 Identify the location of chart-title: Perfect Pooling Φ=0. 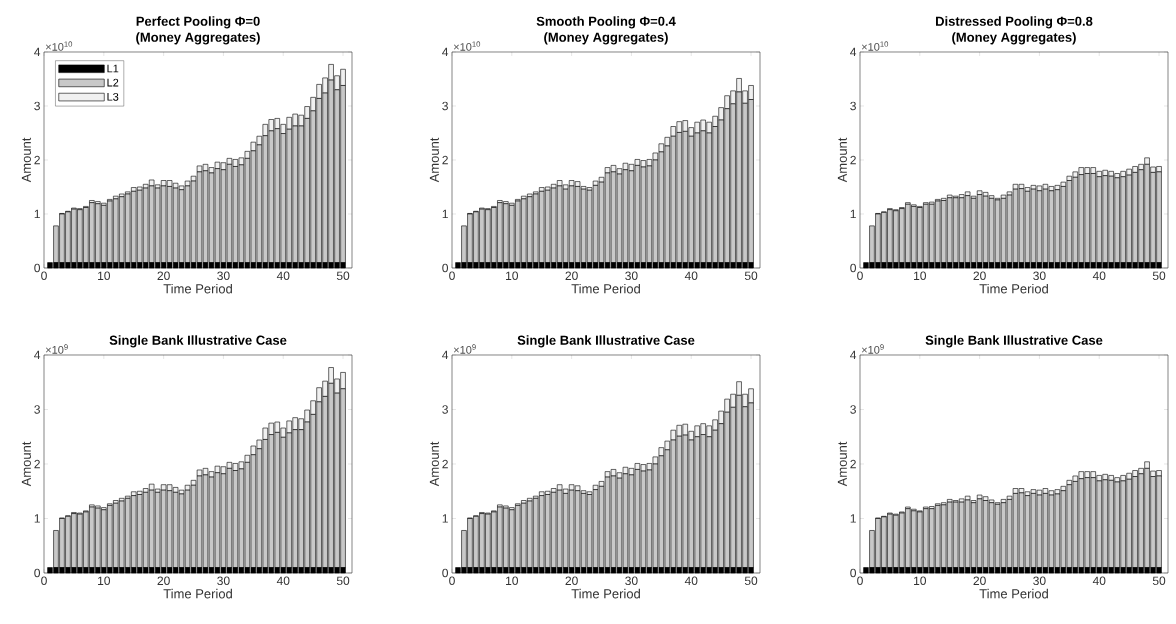
(198, 22).